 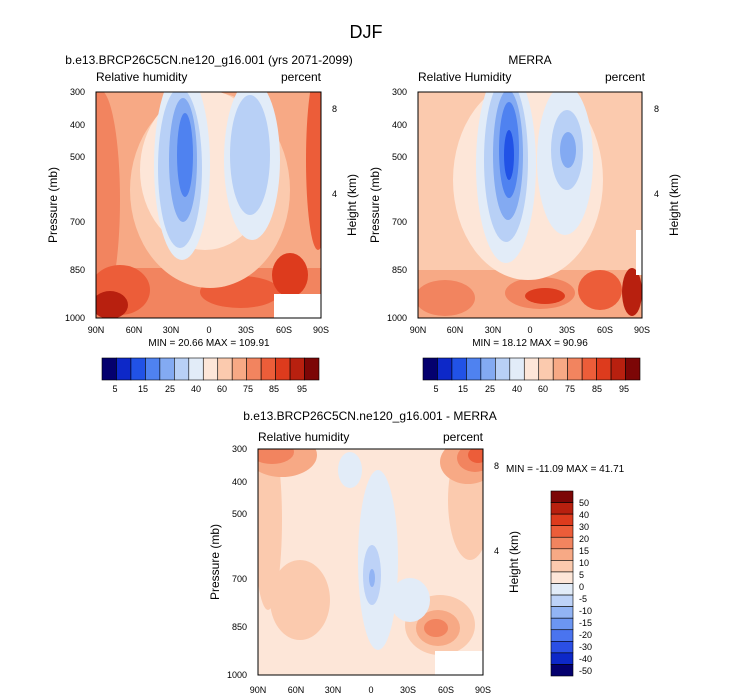 I want to click on colorbar-label: 15, so click(x=463, y=389).